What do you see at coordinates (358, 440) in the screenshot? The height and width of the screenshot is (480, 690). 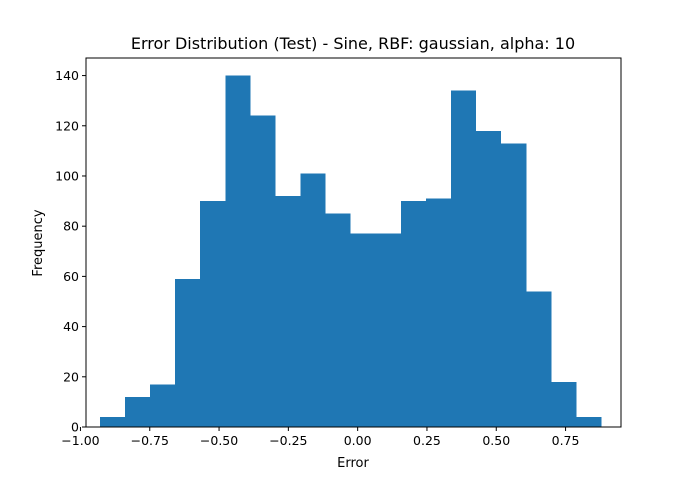 I see `x-tick-label: 0.00` at bounding box center [358, 440].